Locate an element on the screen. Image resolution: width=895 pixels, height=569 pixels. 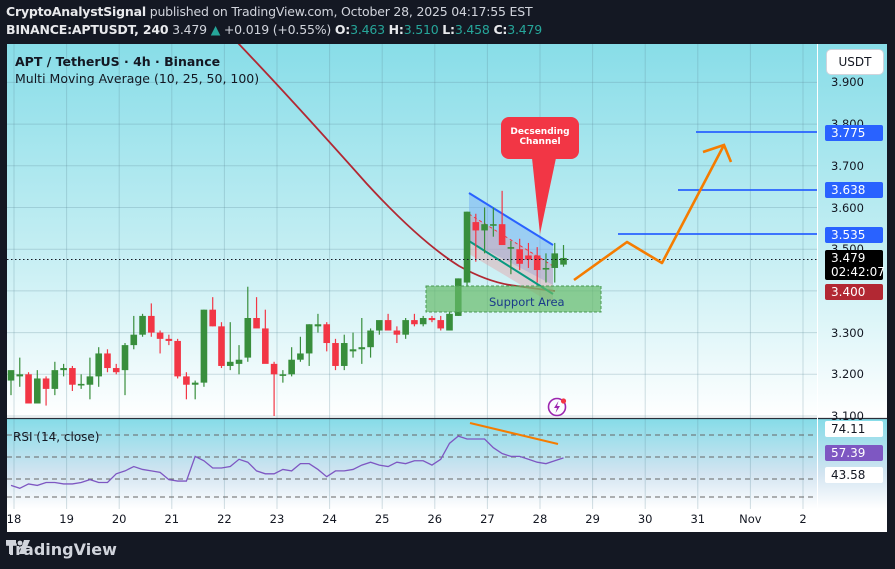
time-tick: 26 is located at coordinates (435, 519).